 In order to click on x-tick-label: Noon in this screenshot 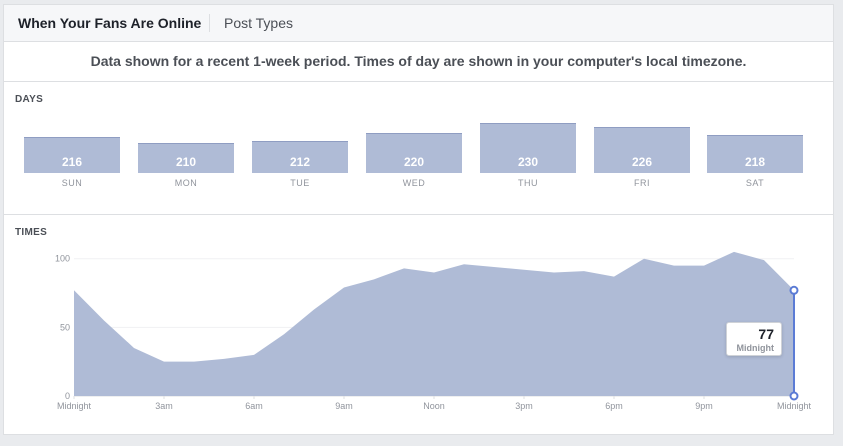, I will do `click(434, 406)`.